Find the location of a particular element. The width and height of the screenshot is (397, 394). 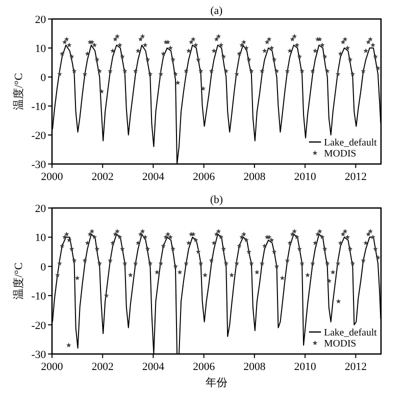

chart-title: (a) is located at coordinates (216, 11).